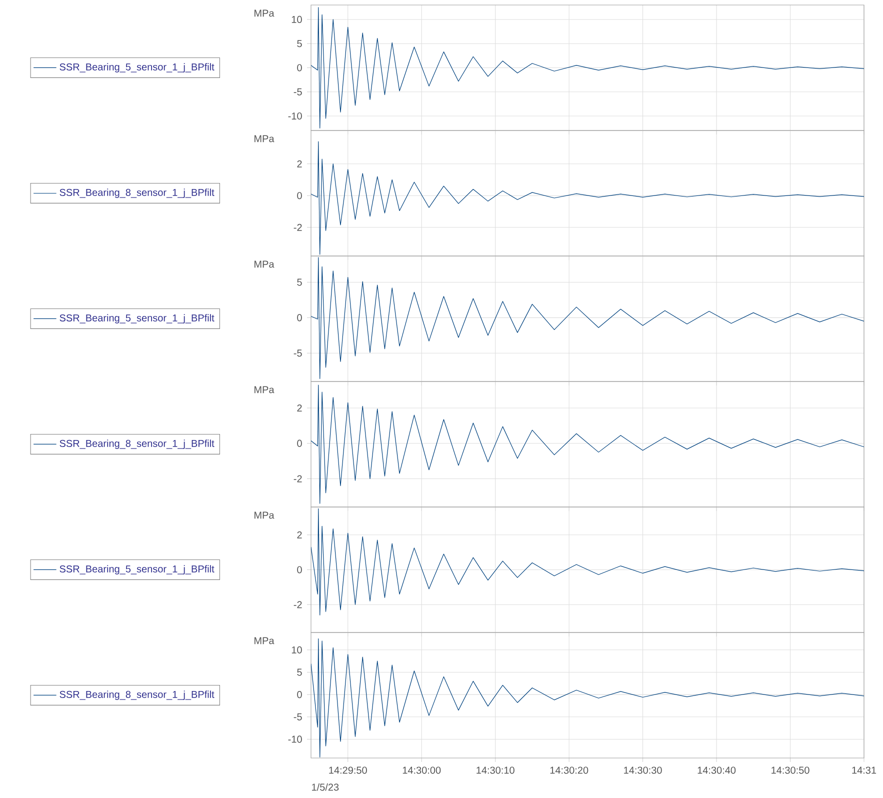  I want to click on x-tick-label: 14:31, so click(864, 770).